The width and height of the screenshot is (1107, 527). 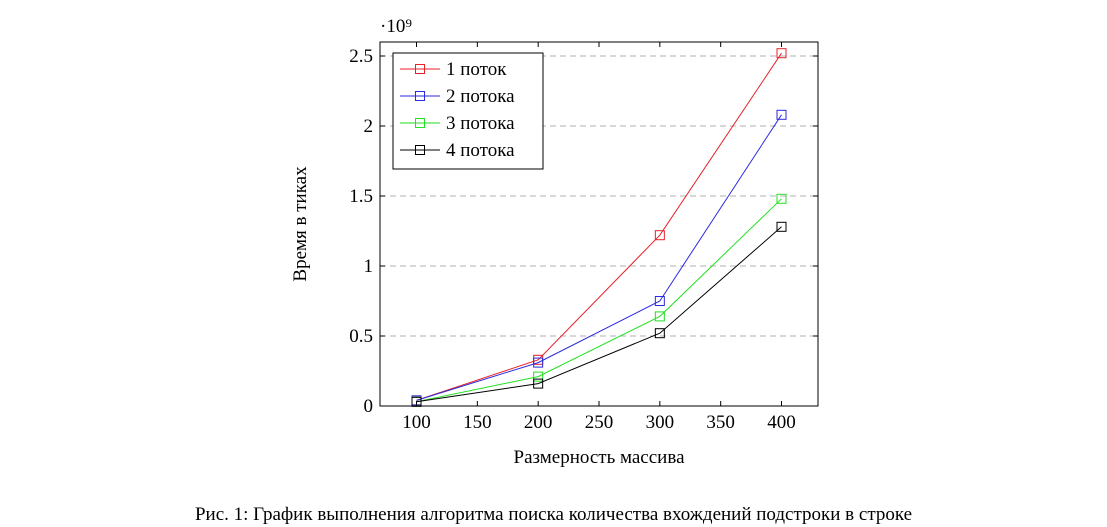 I want to click on y-tick-label: 0, so click(x=369, y=406).